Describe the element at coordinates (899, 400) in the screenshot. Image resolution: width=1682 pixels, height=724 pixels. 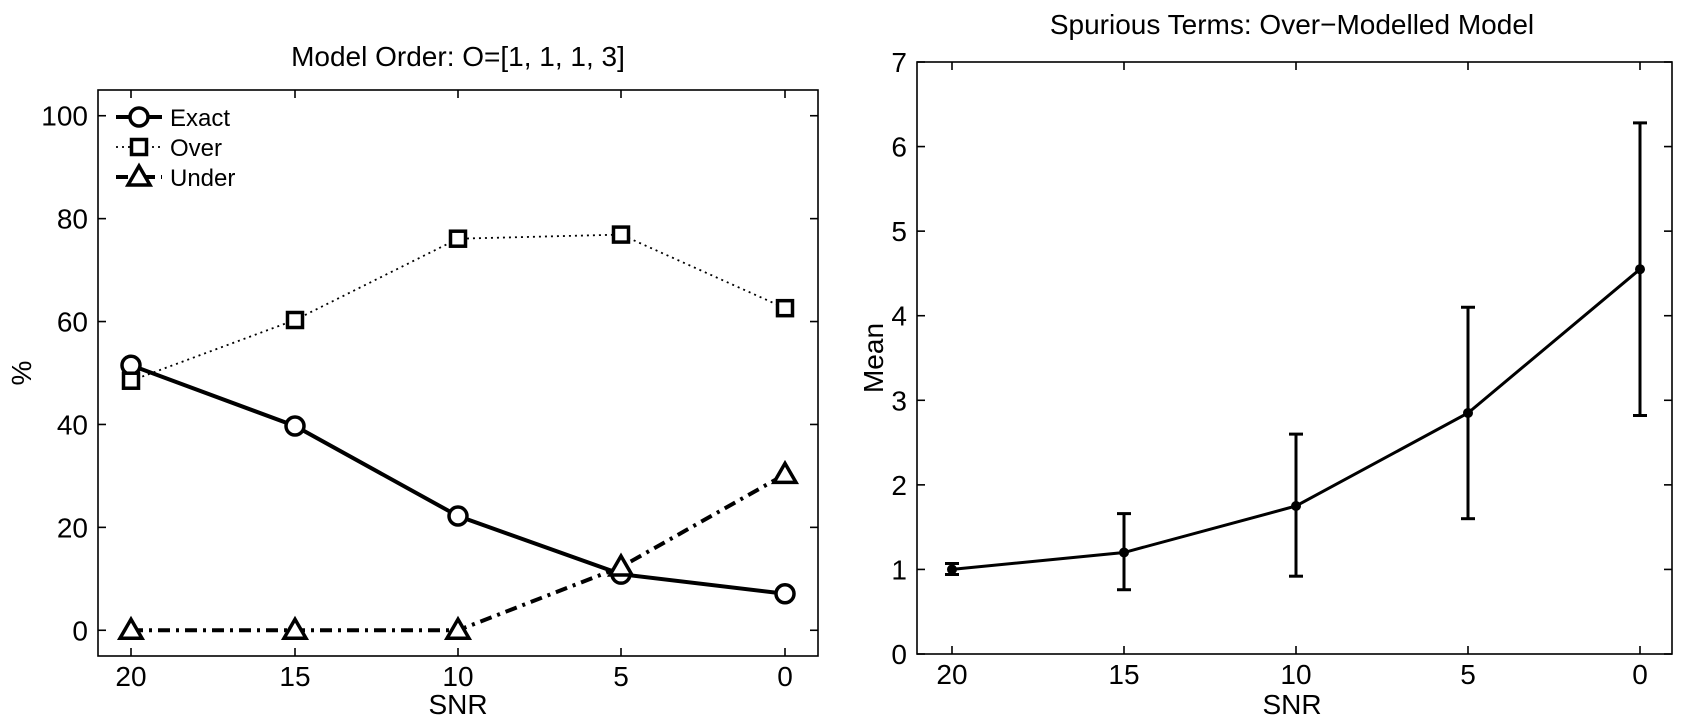
I see `y-tick-label: 3` at that location.